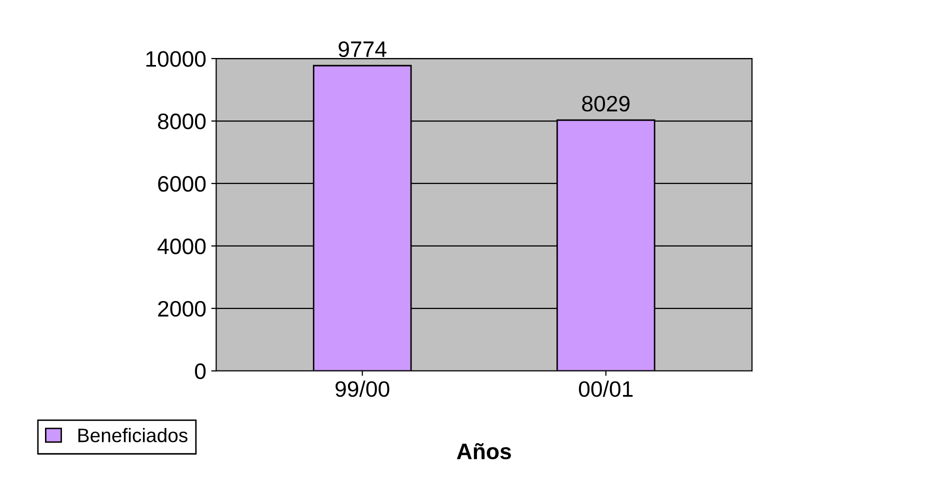 Image resolution: width=940 pixels, height=488 pixels. Describe the element at coordinates (362, 49) in the screenshot. I see `data-label: 9774` at that location.